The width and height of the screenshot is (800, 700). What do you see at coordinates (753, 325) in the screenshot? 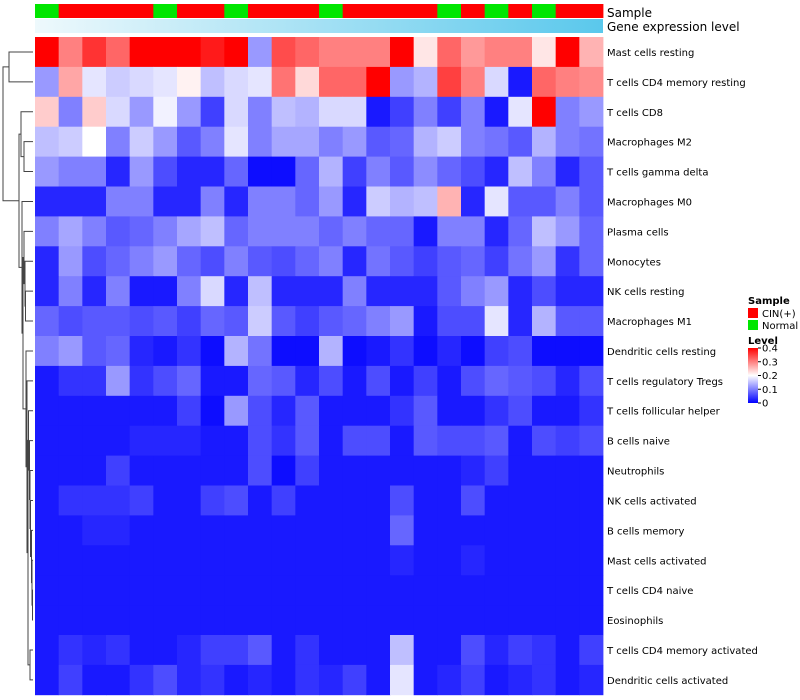
I see `legend-swatch-normal` at bounding box center [753, 325].